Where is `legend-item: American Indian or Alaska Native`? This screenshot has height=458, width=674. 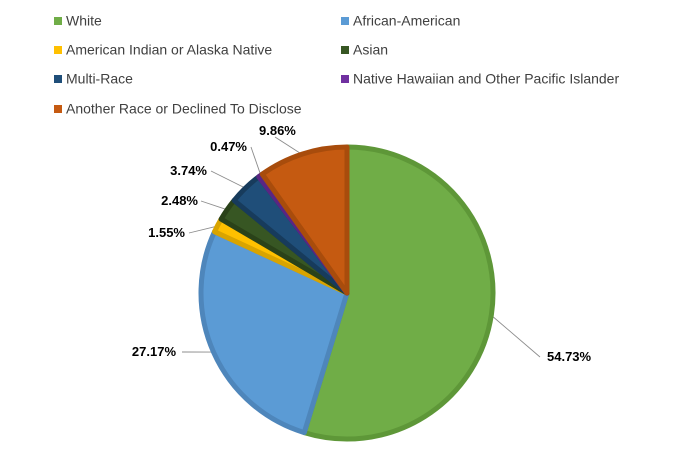 legend-item: American Indian or Alaska Native is located at coordinates (163, 50).